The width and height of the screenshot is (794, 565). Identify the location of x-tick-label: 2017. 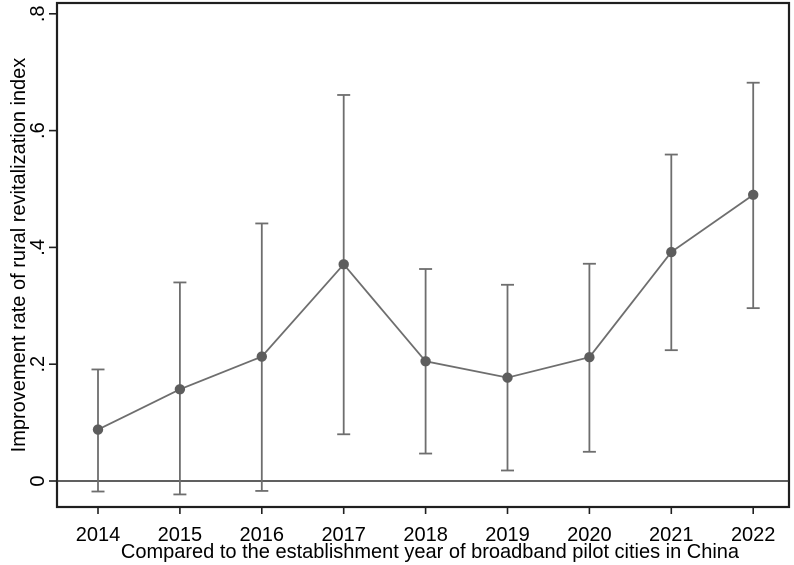
(343, 535).